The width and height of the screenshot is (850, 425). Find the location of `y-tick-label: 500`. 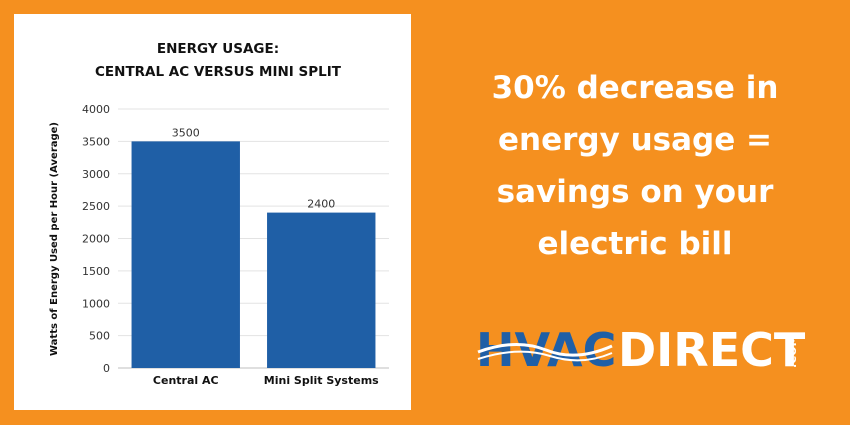

y-tick-label: 500 is located at coordinates (99, 336).